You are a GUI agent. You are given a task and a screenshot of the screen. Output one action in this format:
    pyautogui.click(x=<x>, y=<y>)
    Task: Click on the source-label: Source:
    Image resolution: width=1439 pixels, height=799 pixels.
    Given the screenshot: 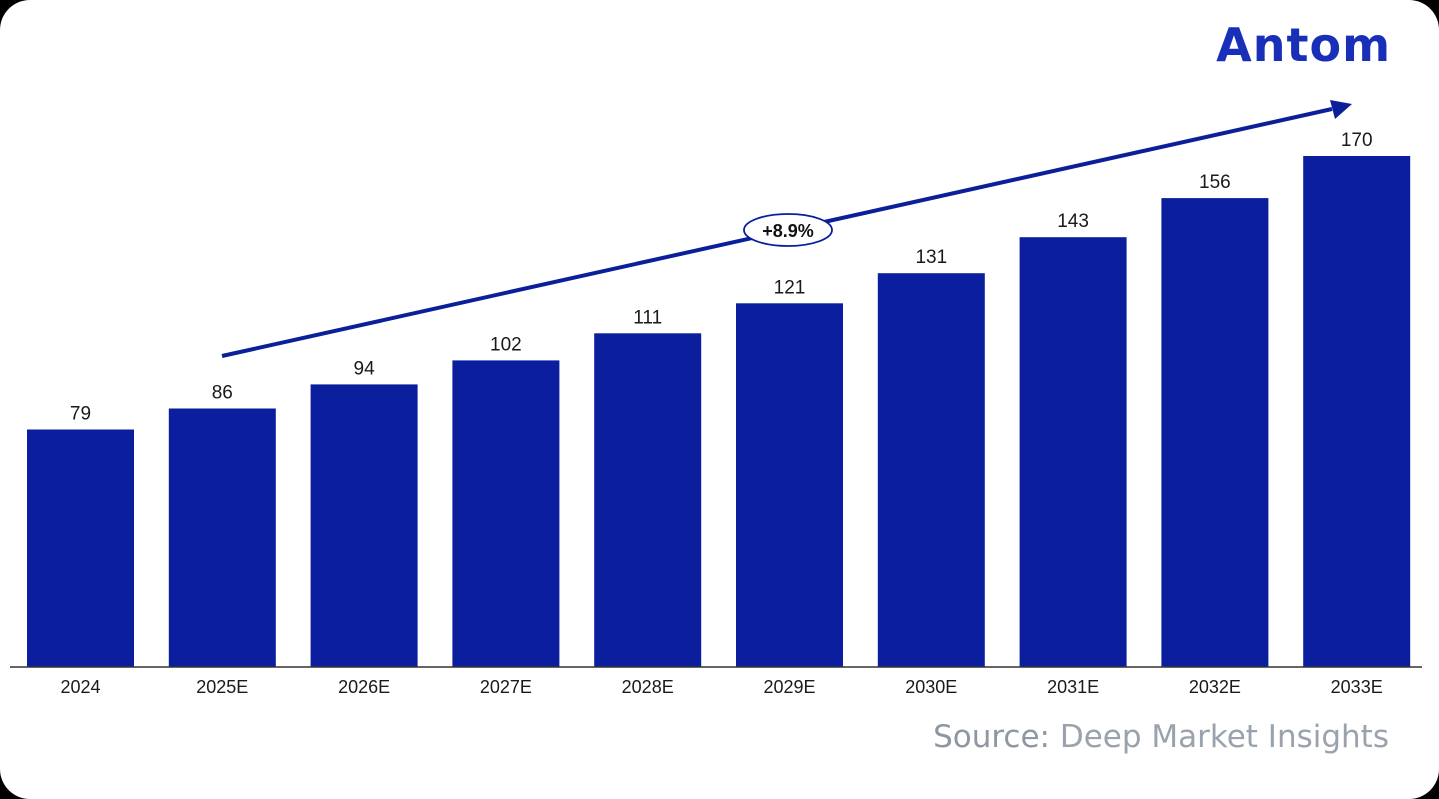 What is the action you would take?
    pyautogui.click(x=991, y=737)
    